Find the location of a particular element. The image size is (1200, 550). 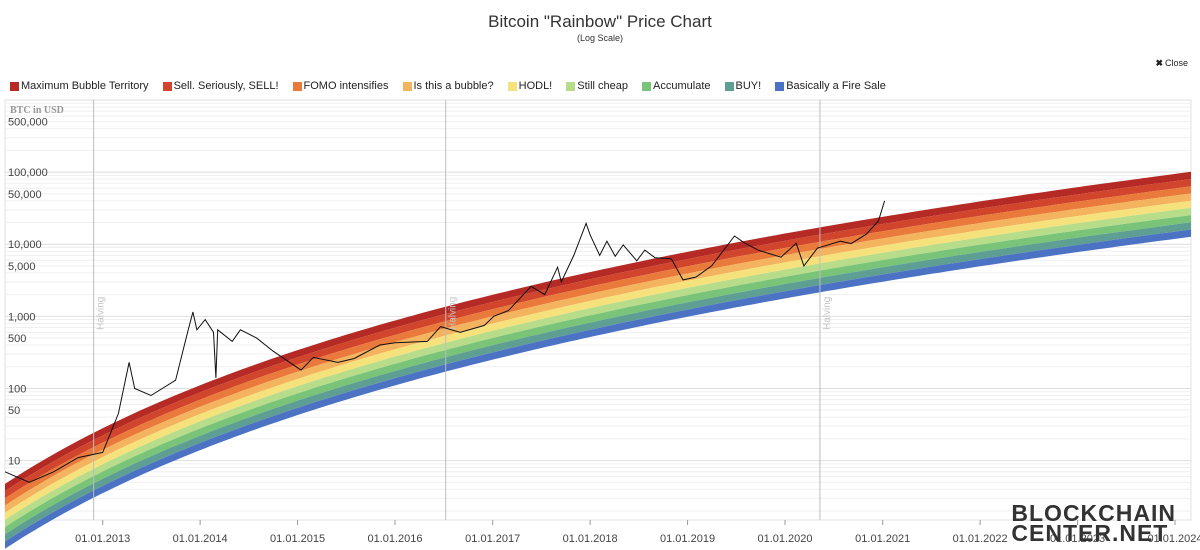

watermark-line-2: CENTER.NET is located at coordinates (1090, 533).